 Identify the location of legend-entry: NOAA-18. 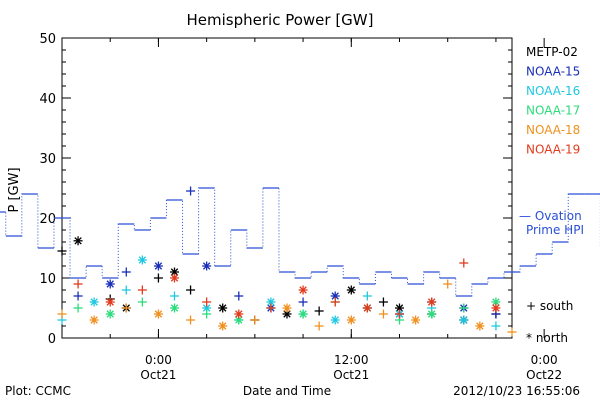
(553, 130).